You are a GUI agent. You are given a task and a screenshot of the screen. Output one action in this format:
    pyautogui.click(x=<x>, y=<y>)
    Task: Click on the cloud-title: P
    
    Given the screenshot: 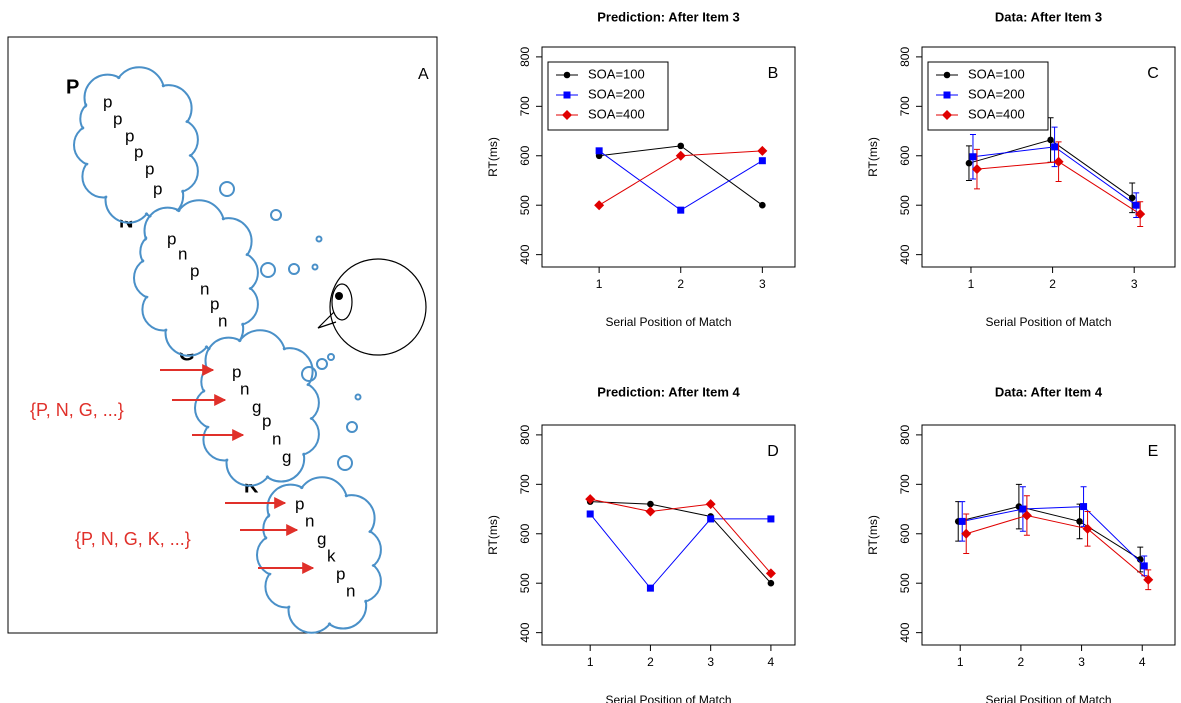 What is the action you would take?
    pyautogui.click(x=72, y=87)
    